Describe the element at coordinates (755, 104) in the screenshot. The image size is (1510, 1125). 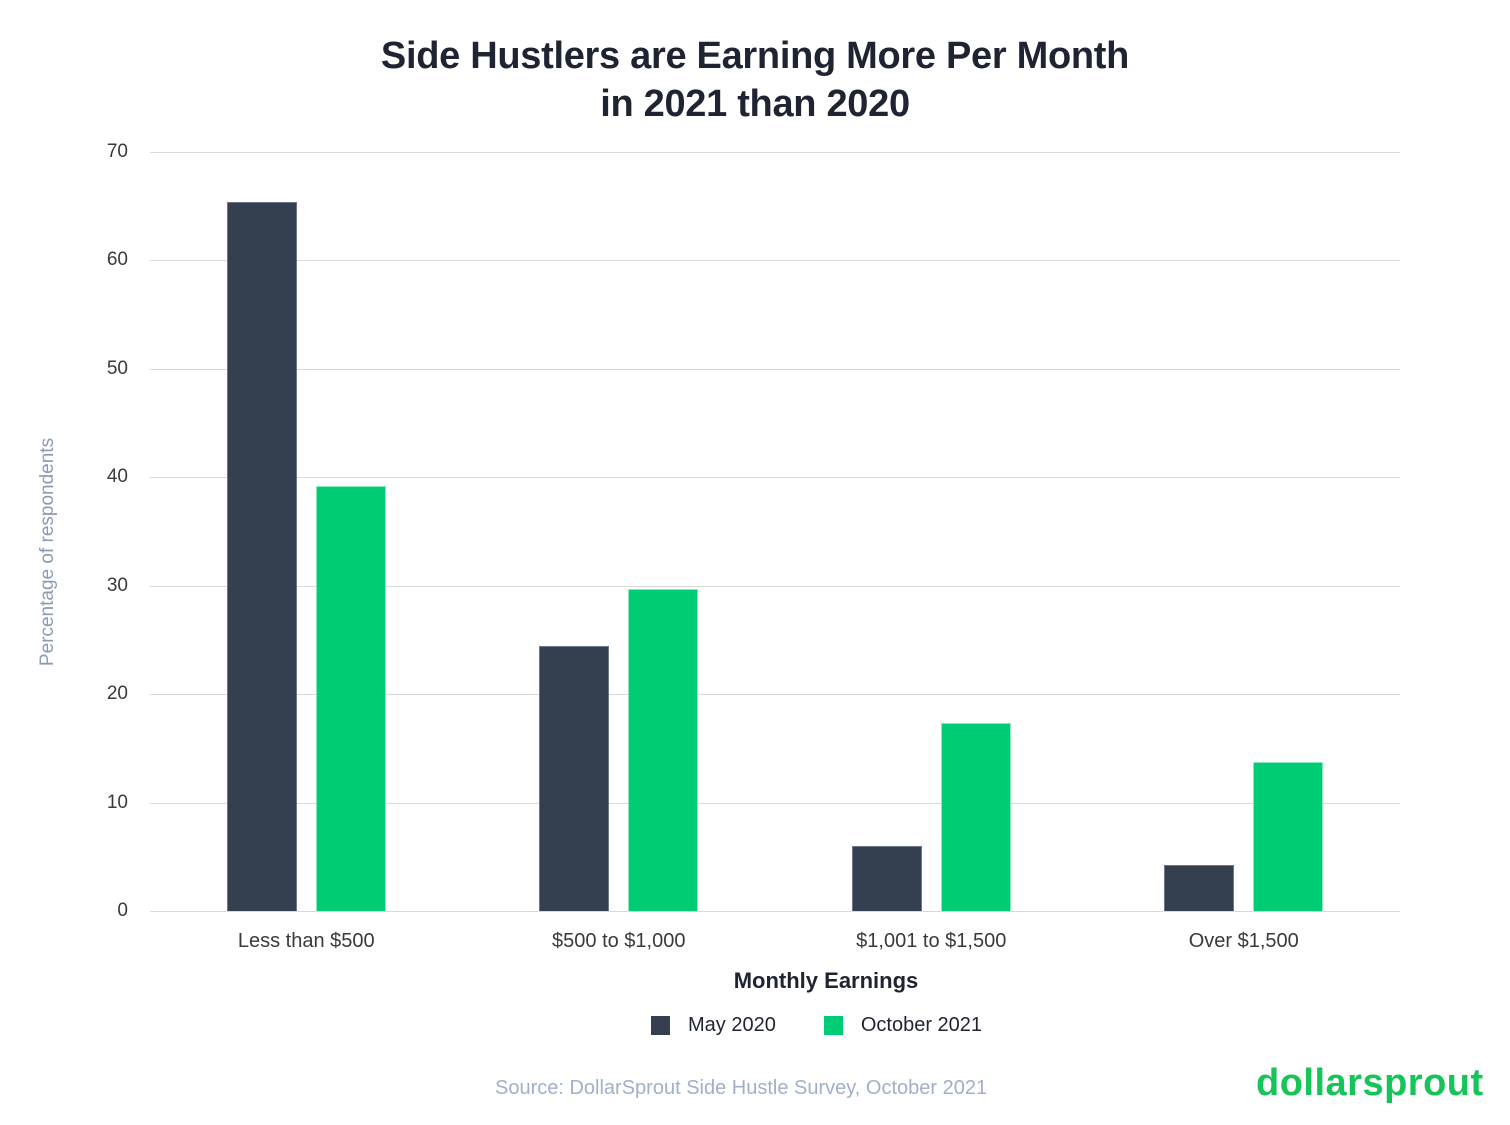
I see `chart-title-line-2: in 2021 than 2020` at that location.